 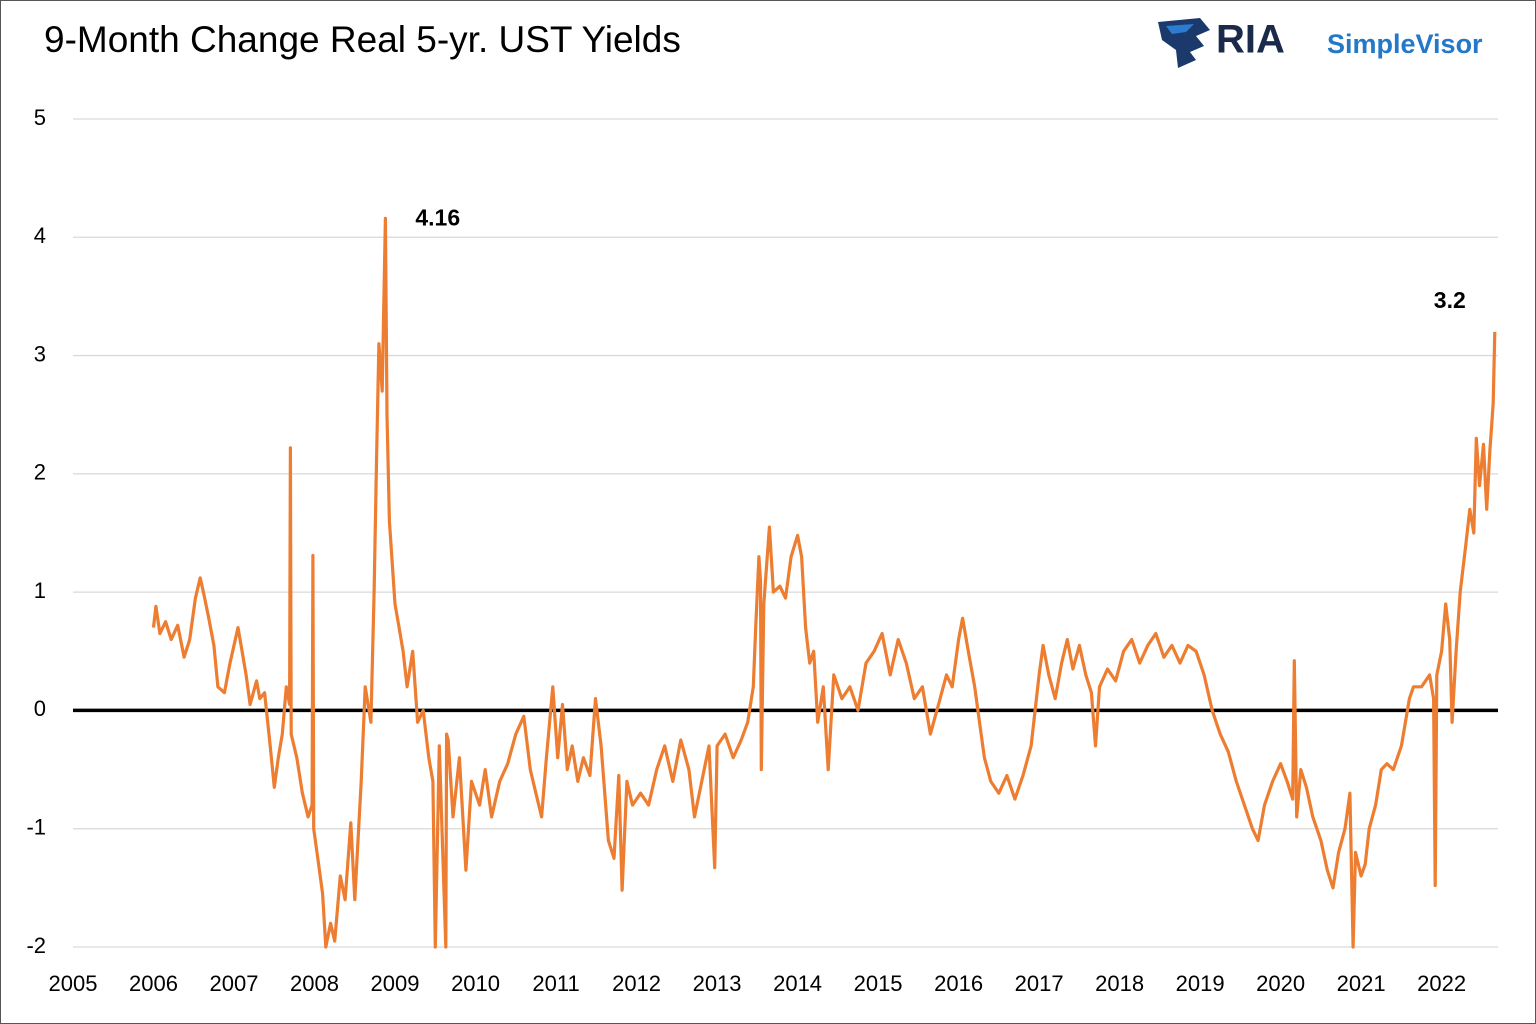 What do you see at coordinates (878, 983) in the screenshot?
I see `x-tick-label: 2015` at bounding box center [878, 983].